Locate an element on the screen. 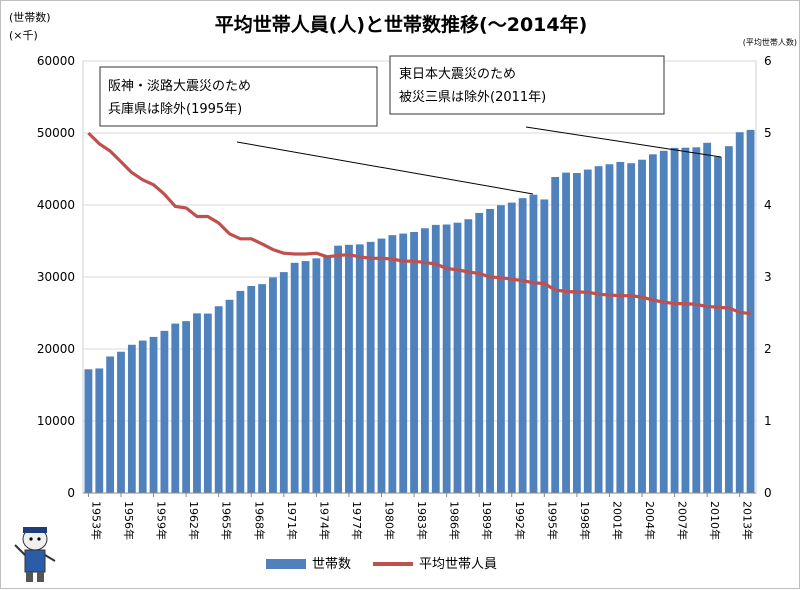  x-tick-label: 1971年 is located at coordinates (292, 520).